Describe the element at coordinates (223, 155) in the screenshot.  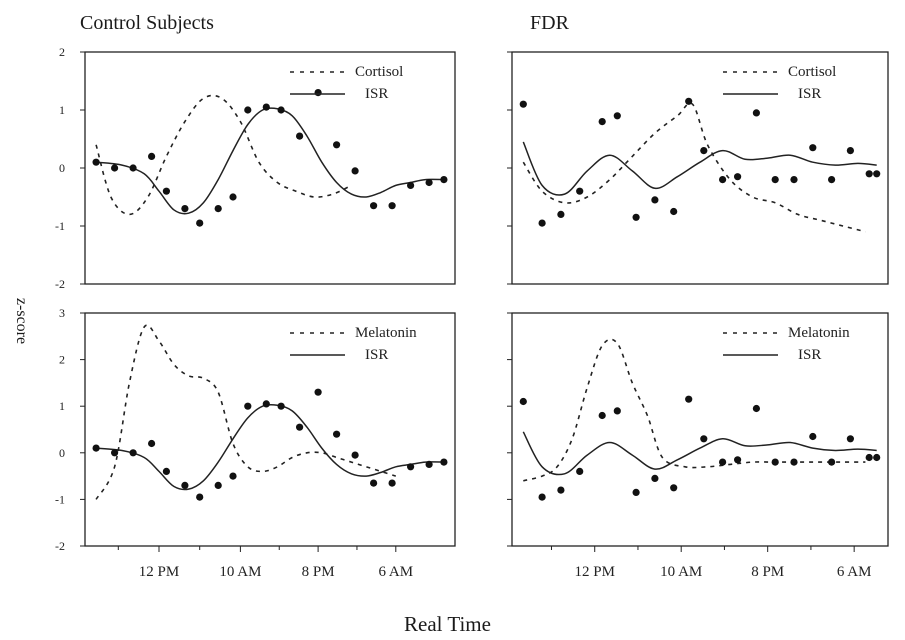
I see `cortisol-line` at that location.